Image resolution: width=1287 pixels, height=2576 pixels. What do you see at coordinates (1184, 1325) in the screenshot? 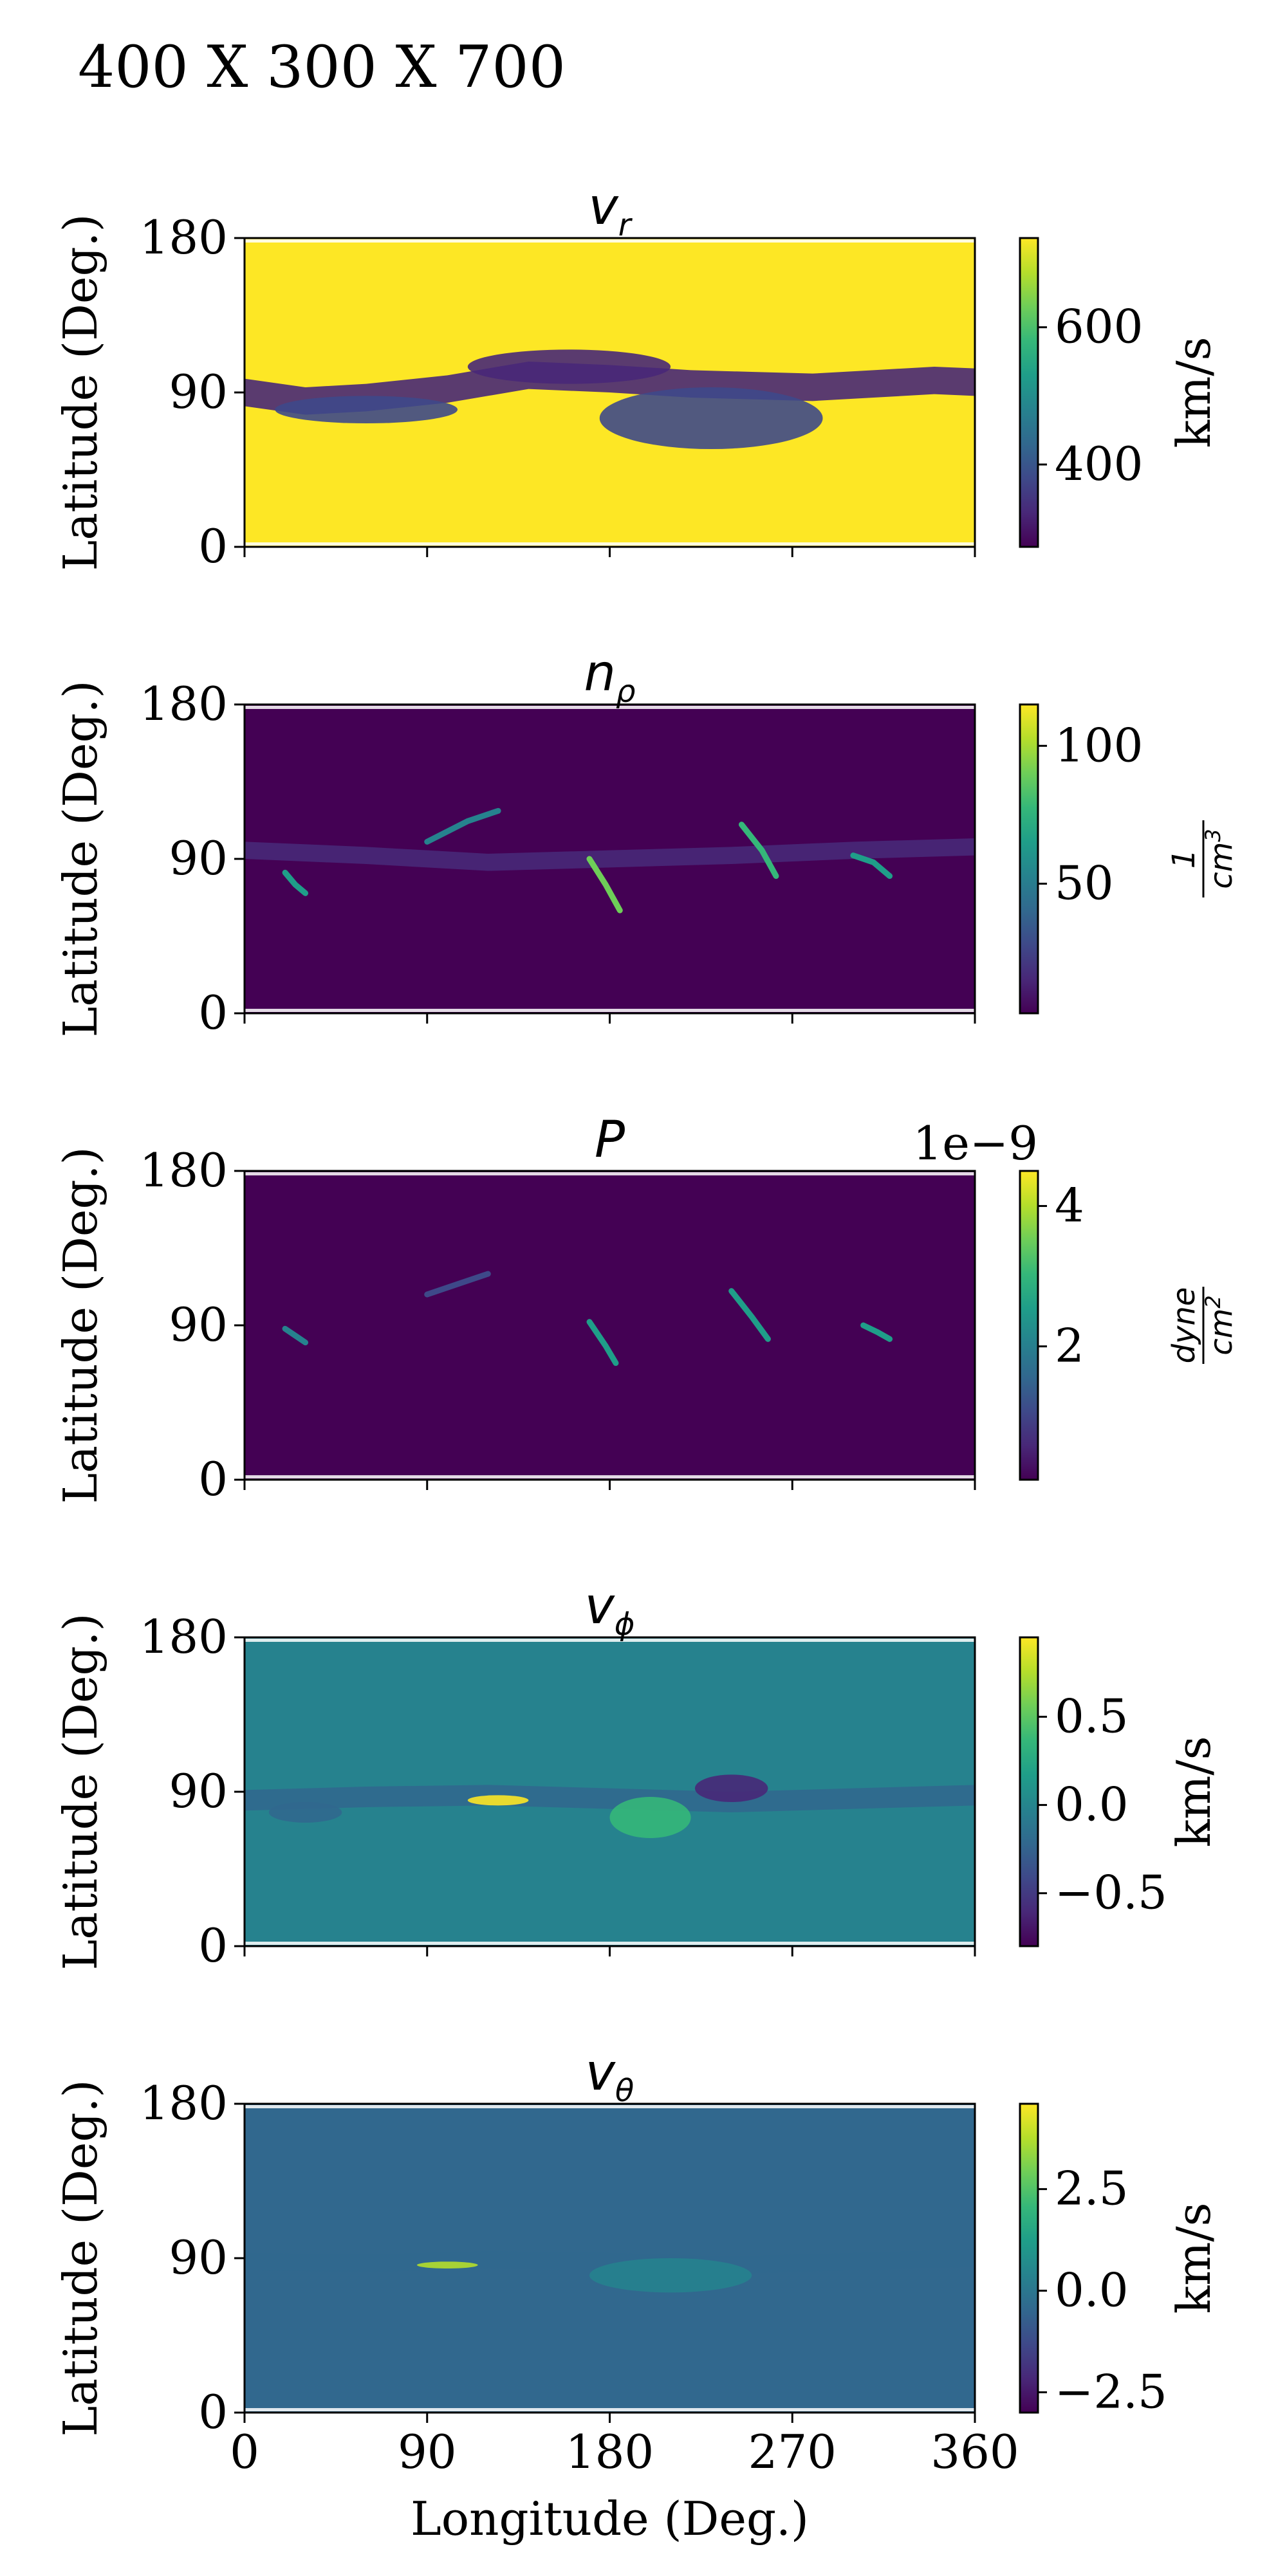
I see `colorbar-label-numerator: dyne` at bounding box center [1184, 1325].